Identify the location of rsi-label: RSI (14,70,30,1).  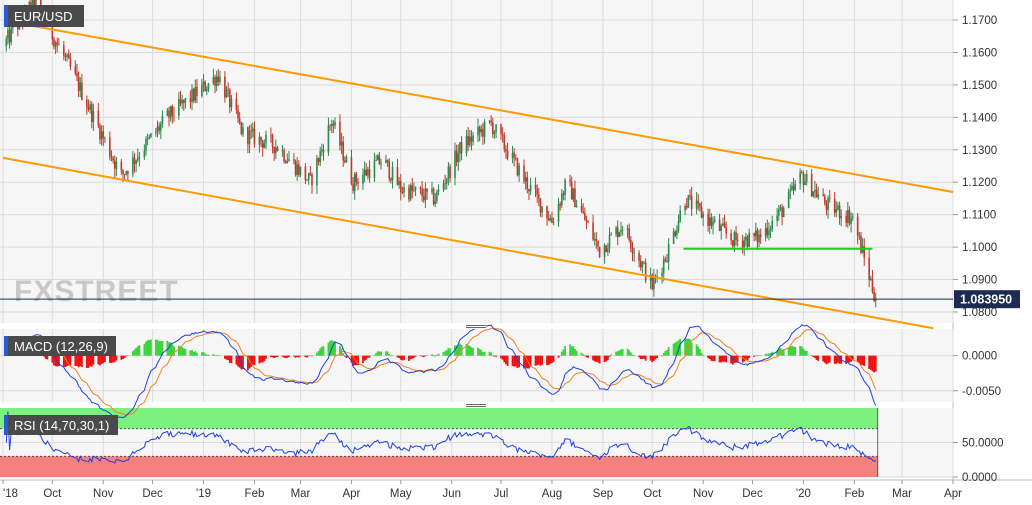
(61, 425).